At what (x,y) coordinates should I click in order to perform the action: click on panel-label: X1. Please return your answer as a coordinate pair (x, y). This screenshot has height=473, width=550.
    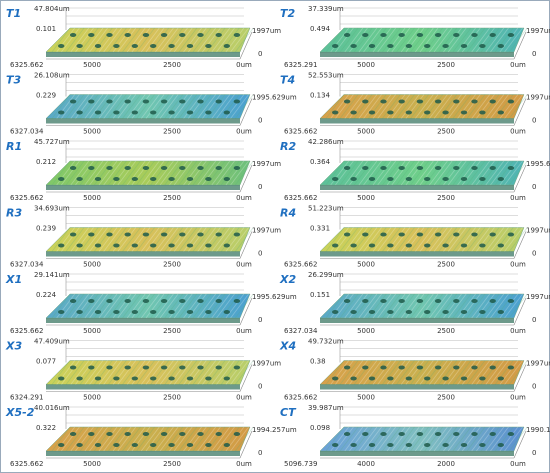
    Looking at the image, I should click on (13, 279).